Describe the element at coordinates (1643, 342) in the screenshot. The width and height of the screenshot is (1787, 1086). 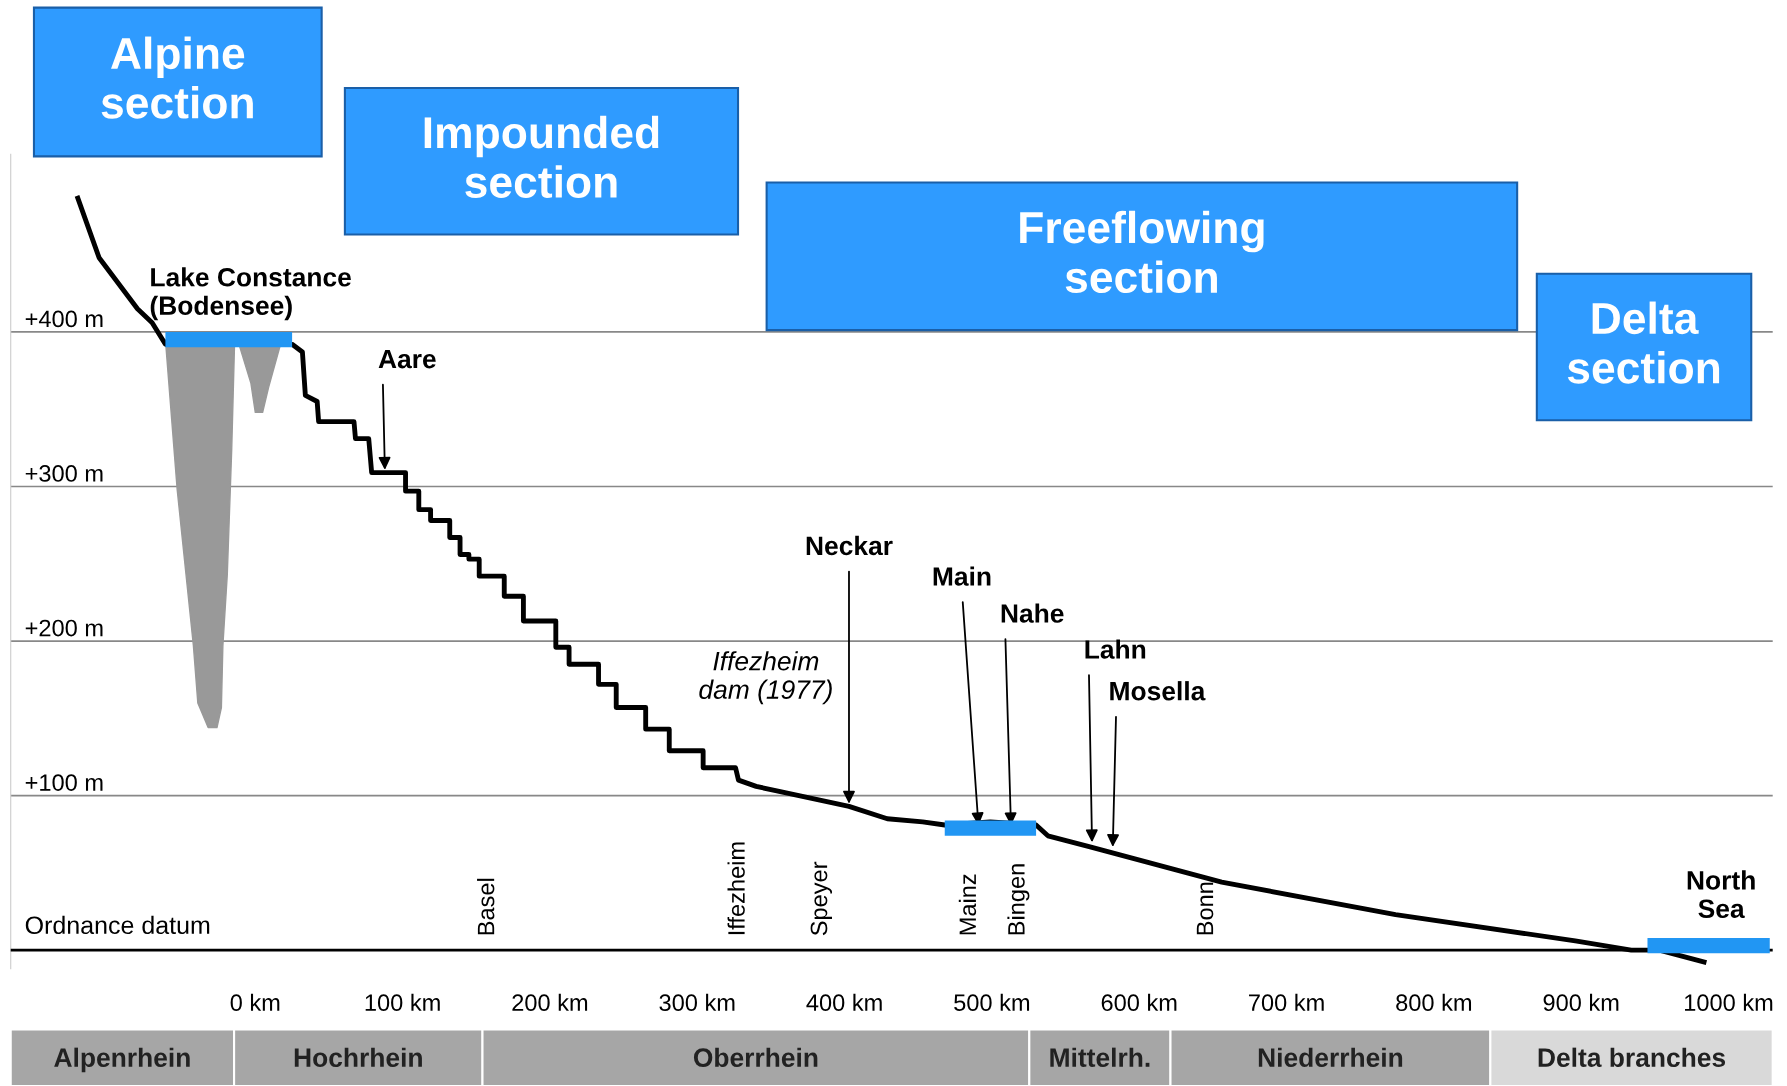
I see `annotation: Delta section` at that location.